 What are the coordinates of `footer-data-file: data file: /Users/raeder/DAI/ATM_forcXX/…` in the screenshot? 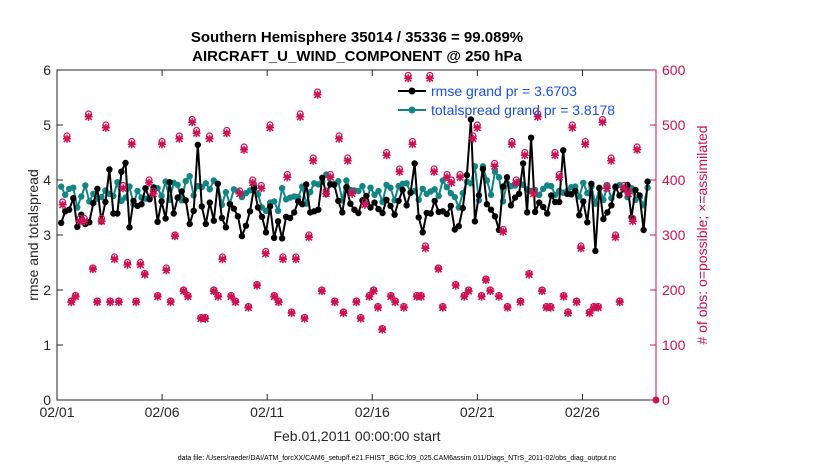 It's located at (397, 458).